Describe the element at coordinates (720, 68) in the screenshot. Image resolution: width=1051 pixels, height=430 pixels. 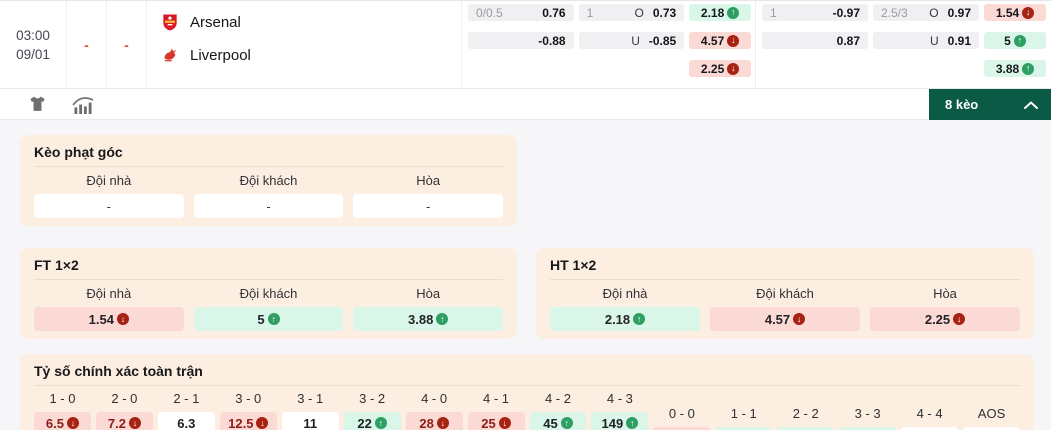
I see `odds-cell: 2.25` at that location.